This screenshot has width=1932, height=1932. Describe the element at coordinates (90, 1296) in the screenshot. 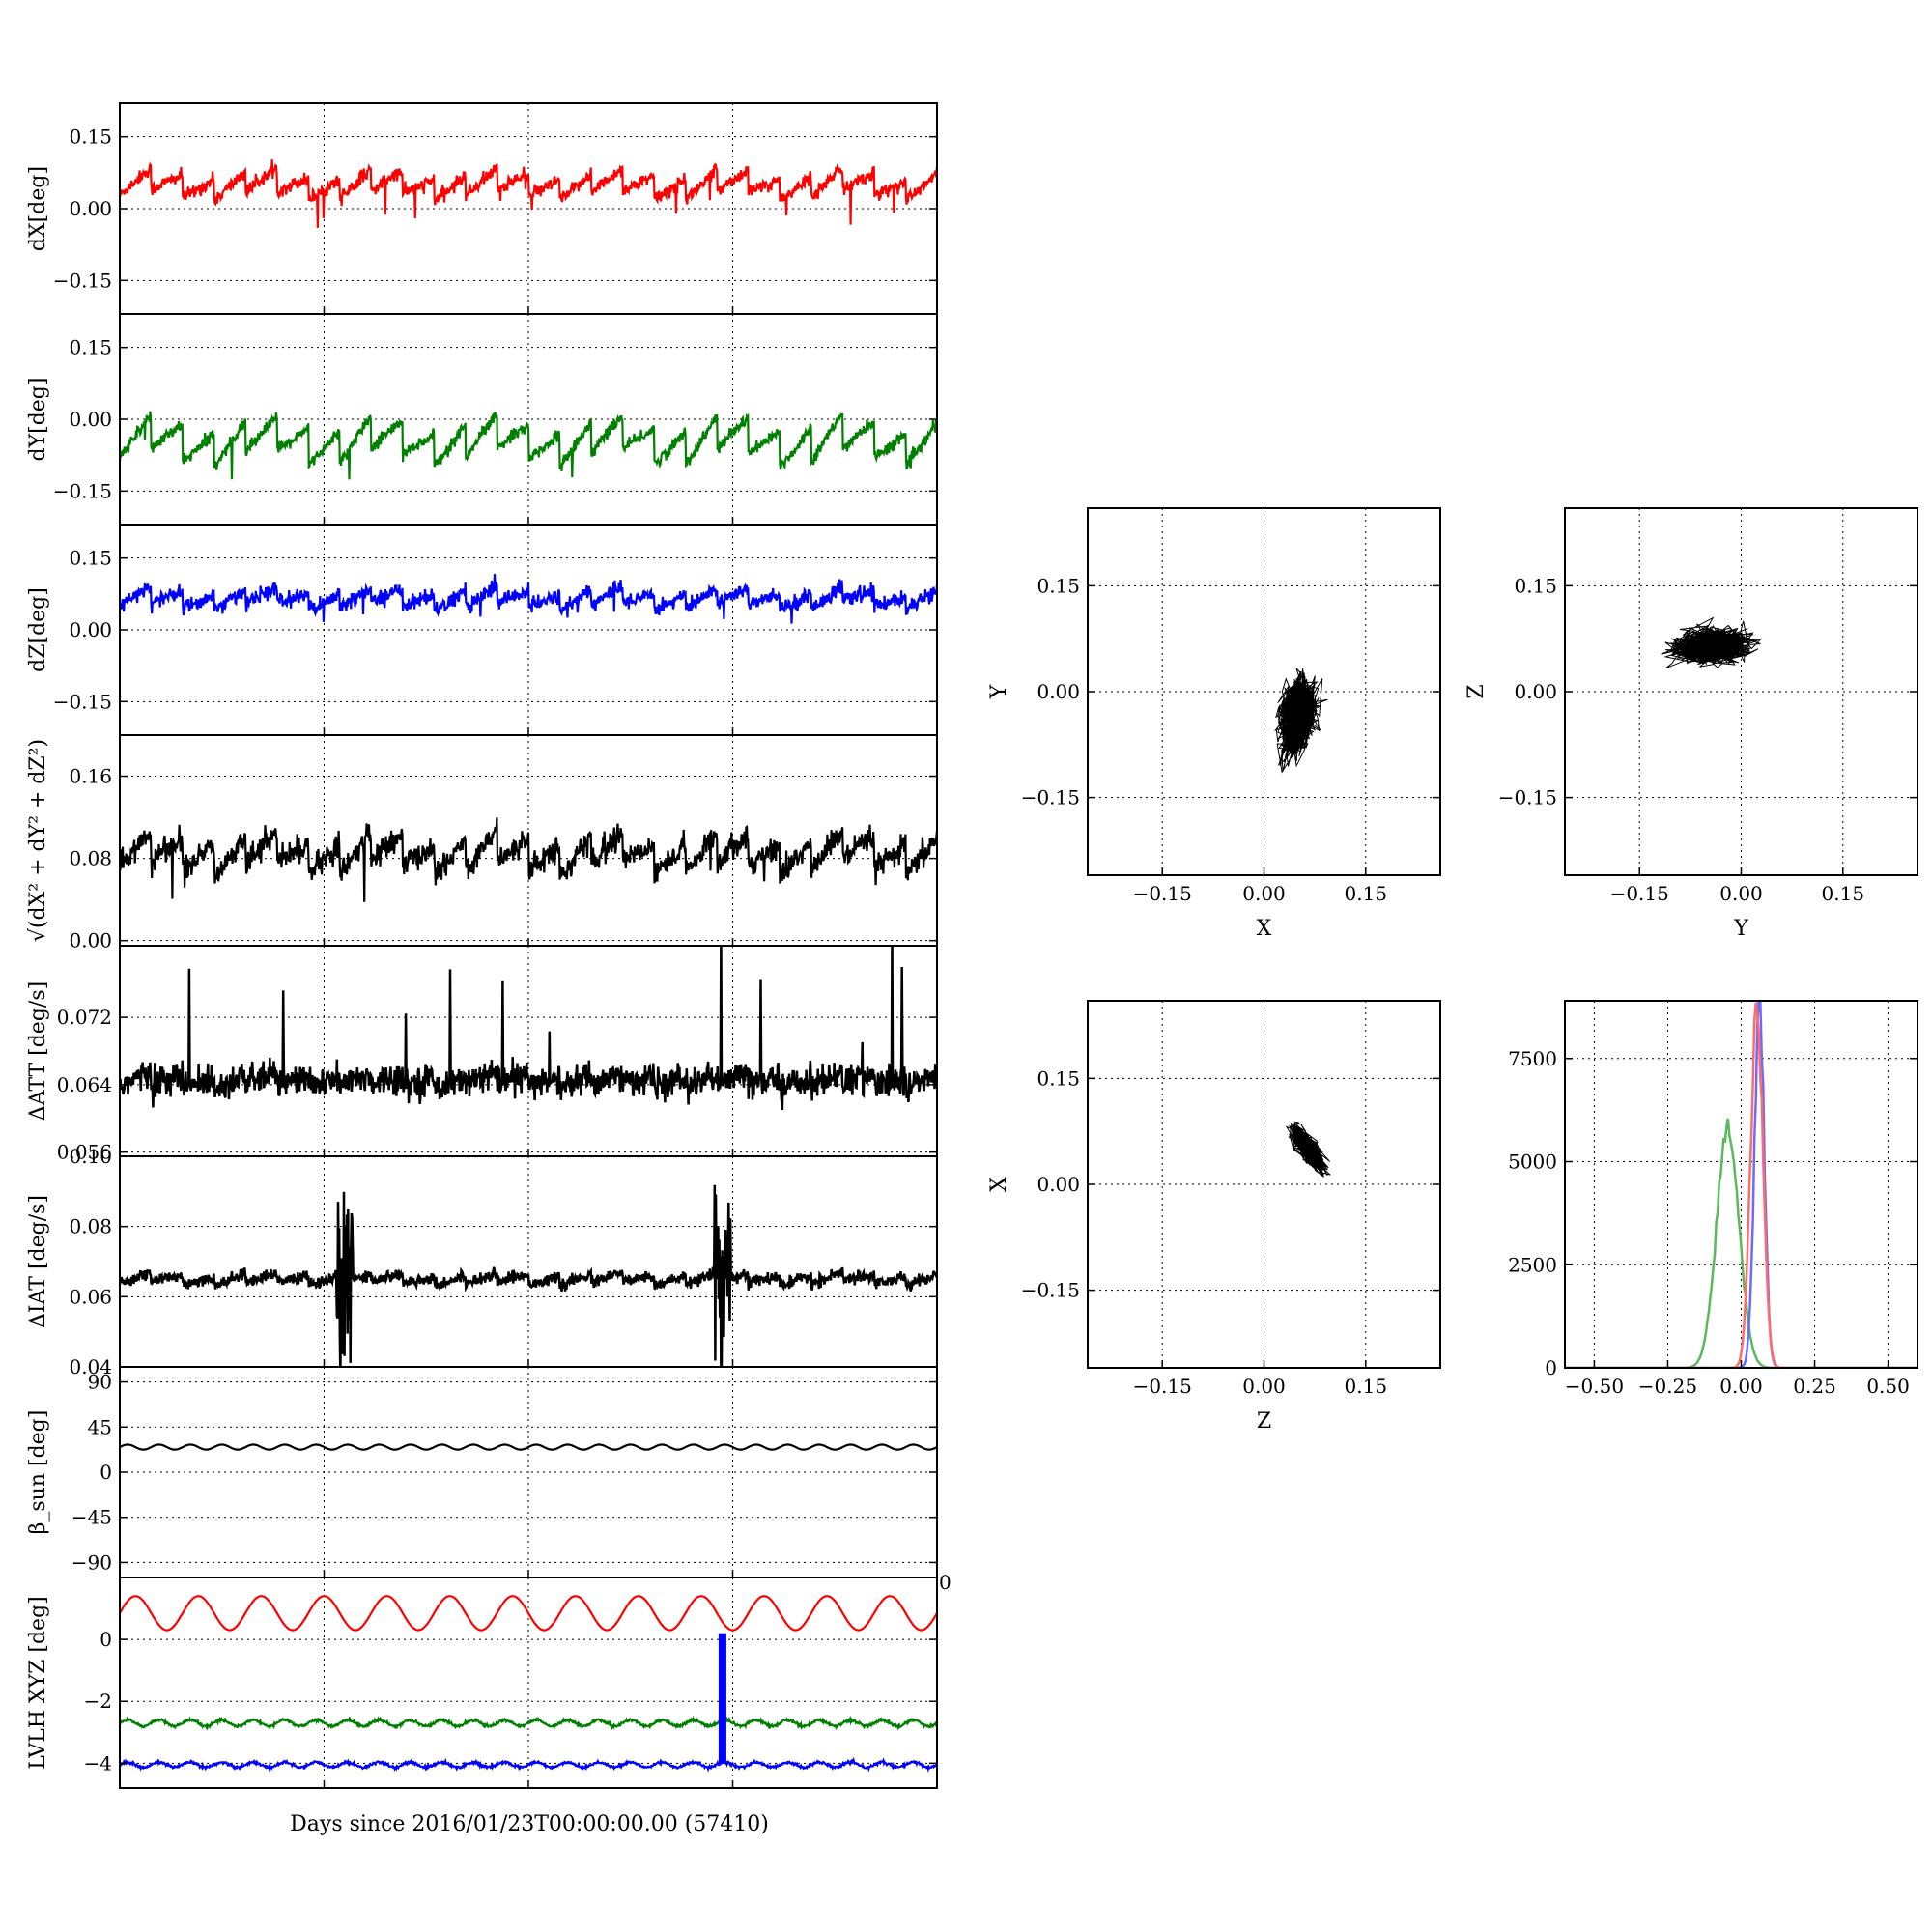

I see `ytick-label: 0.06` at that location.